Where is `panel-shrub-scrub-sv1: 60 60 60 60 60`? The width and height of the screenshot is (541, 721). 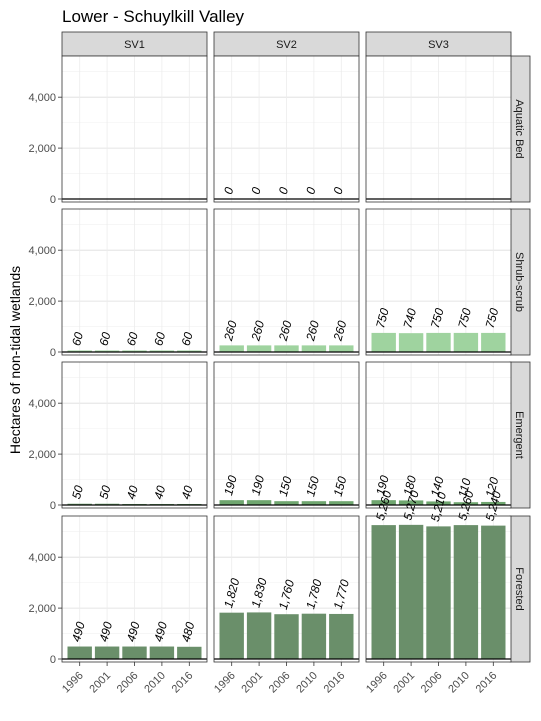 panel-shrub-scrub-sv1: 60 60 60 60 60 is located at coordinates (134, 282).